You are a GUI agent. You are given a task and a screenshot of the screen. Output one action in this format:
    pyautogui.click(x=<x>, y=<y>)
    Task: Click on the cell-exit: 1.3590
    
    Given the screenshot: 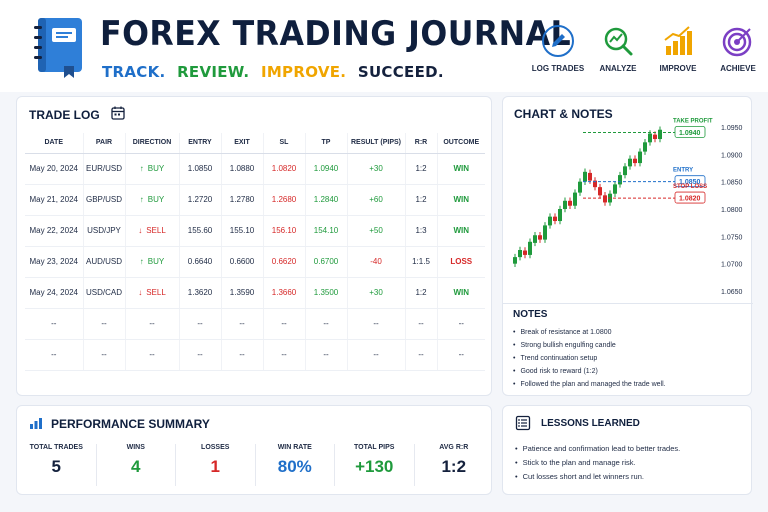 What is the action you would take?
    pyautogui.click(x=241, y=293)
    